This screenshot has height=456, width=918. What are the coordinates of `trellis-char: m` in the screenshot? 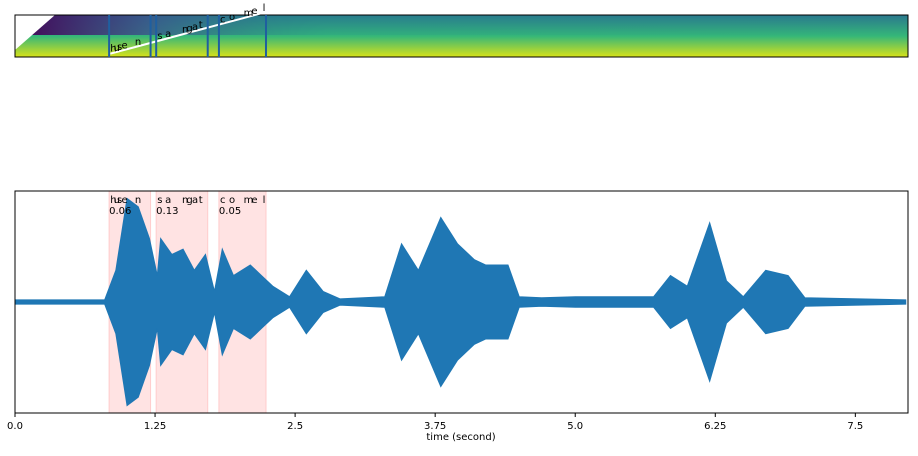 It's located at (249, 13).